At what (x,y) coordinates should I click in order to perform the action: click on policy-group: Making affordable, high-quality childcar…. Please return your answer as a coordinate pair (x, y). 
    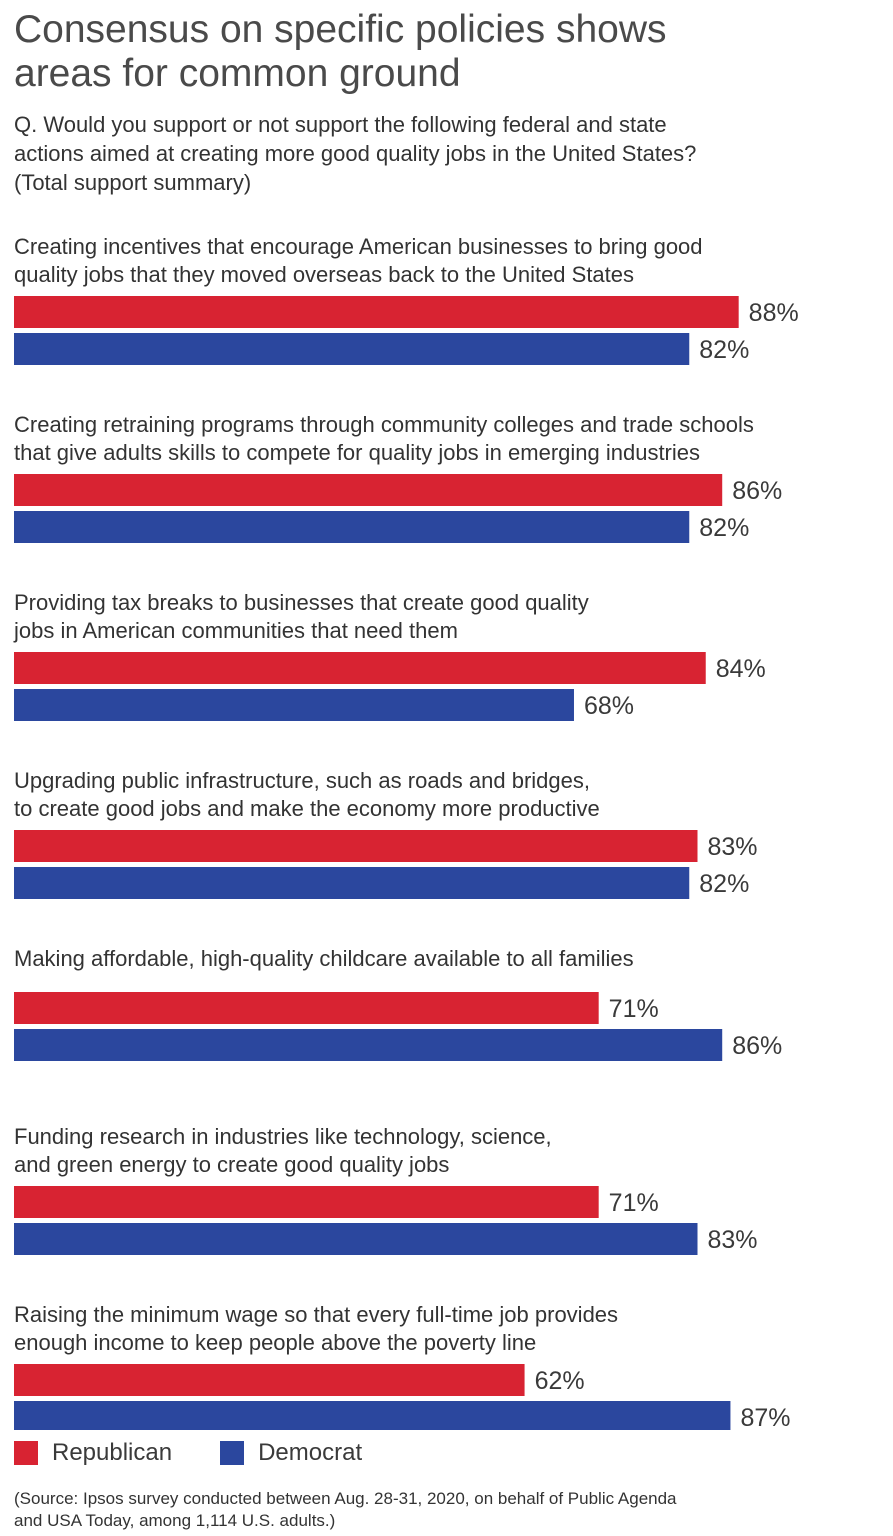
    Looking at the image, I should click on (398, 1003).